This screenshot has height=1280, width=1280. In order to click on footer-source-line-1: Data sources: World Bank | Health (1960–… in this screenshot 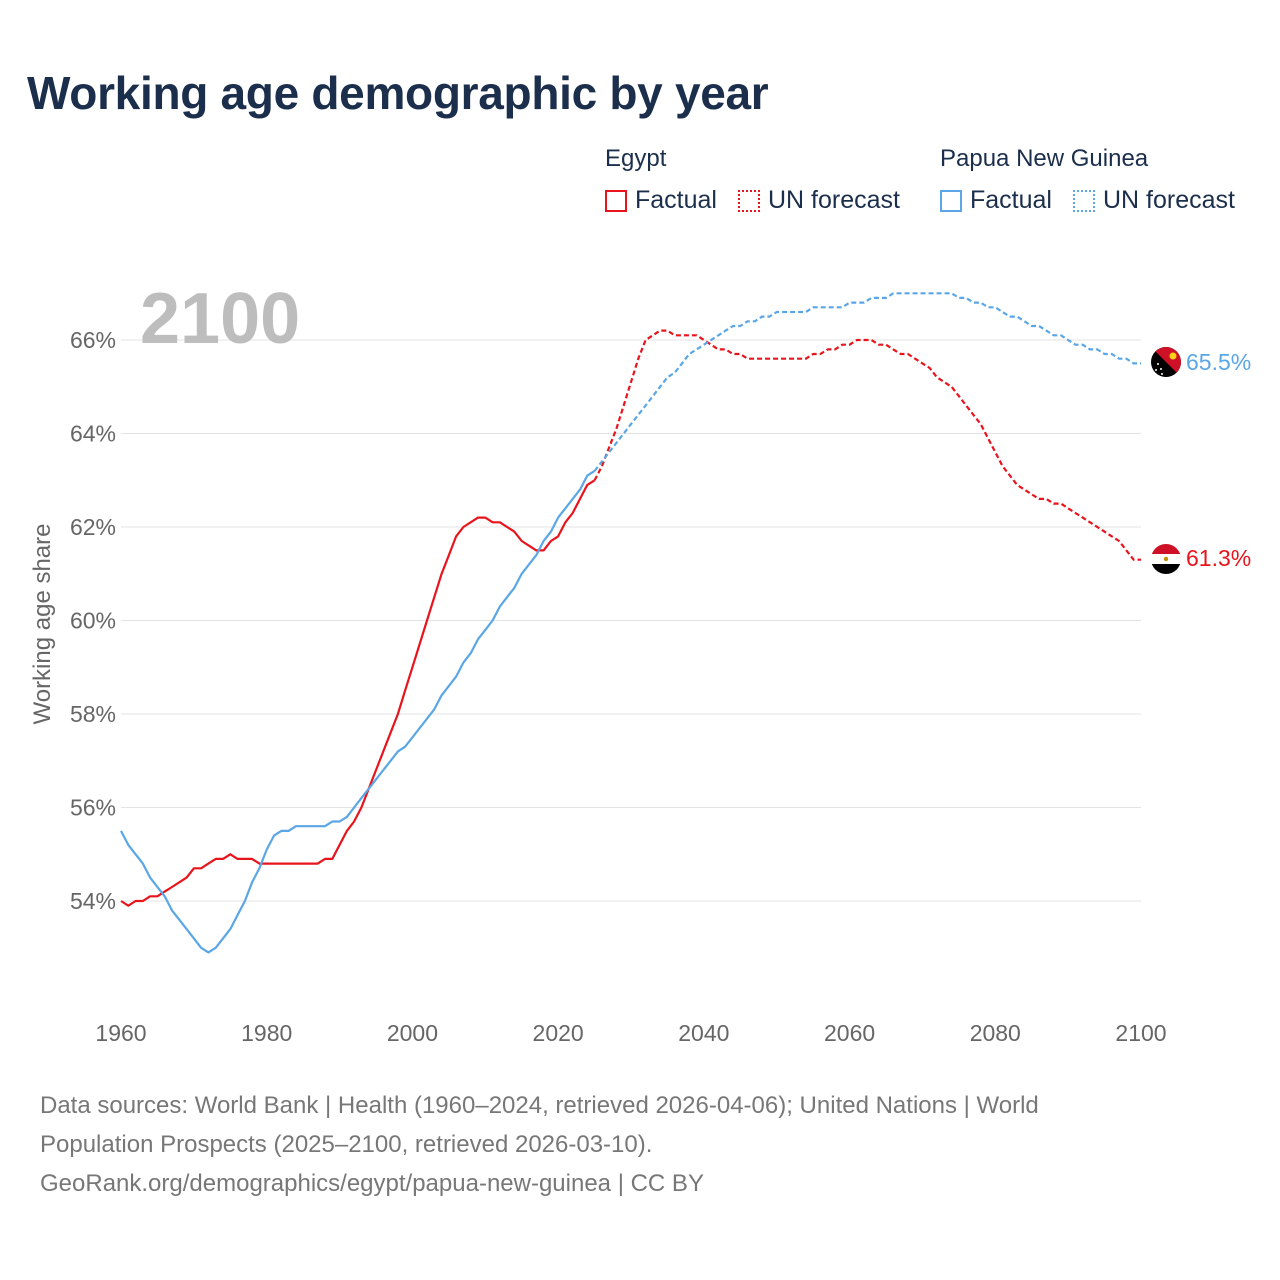, I will do `click(539, 1105)`.